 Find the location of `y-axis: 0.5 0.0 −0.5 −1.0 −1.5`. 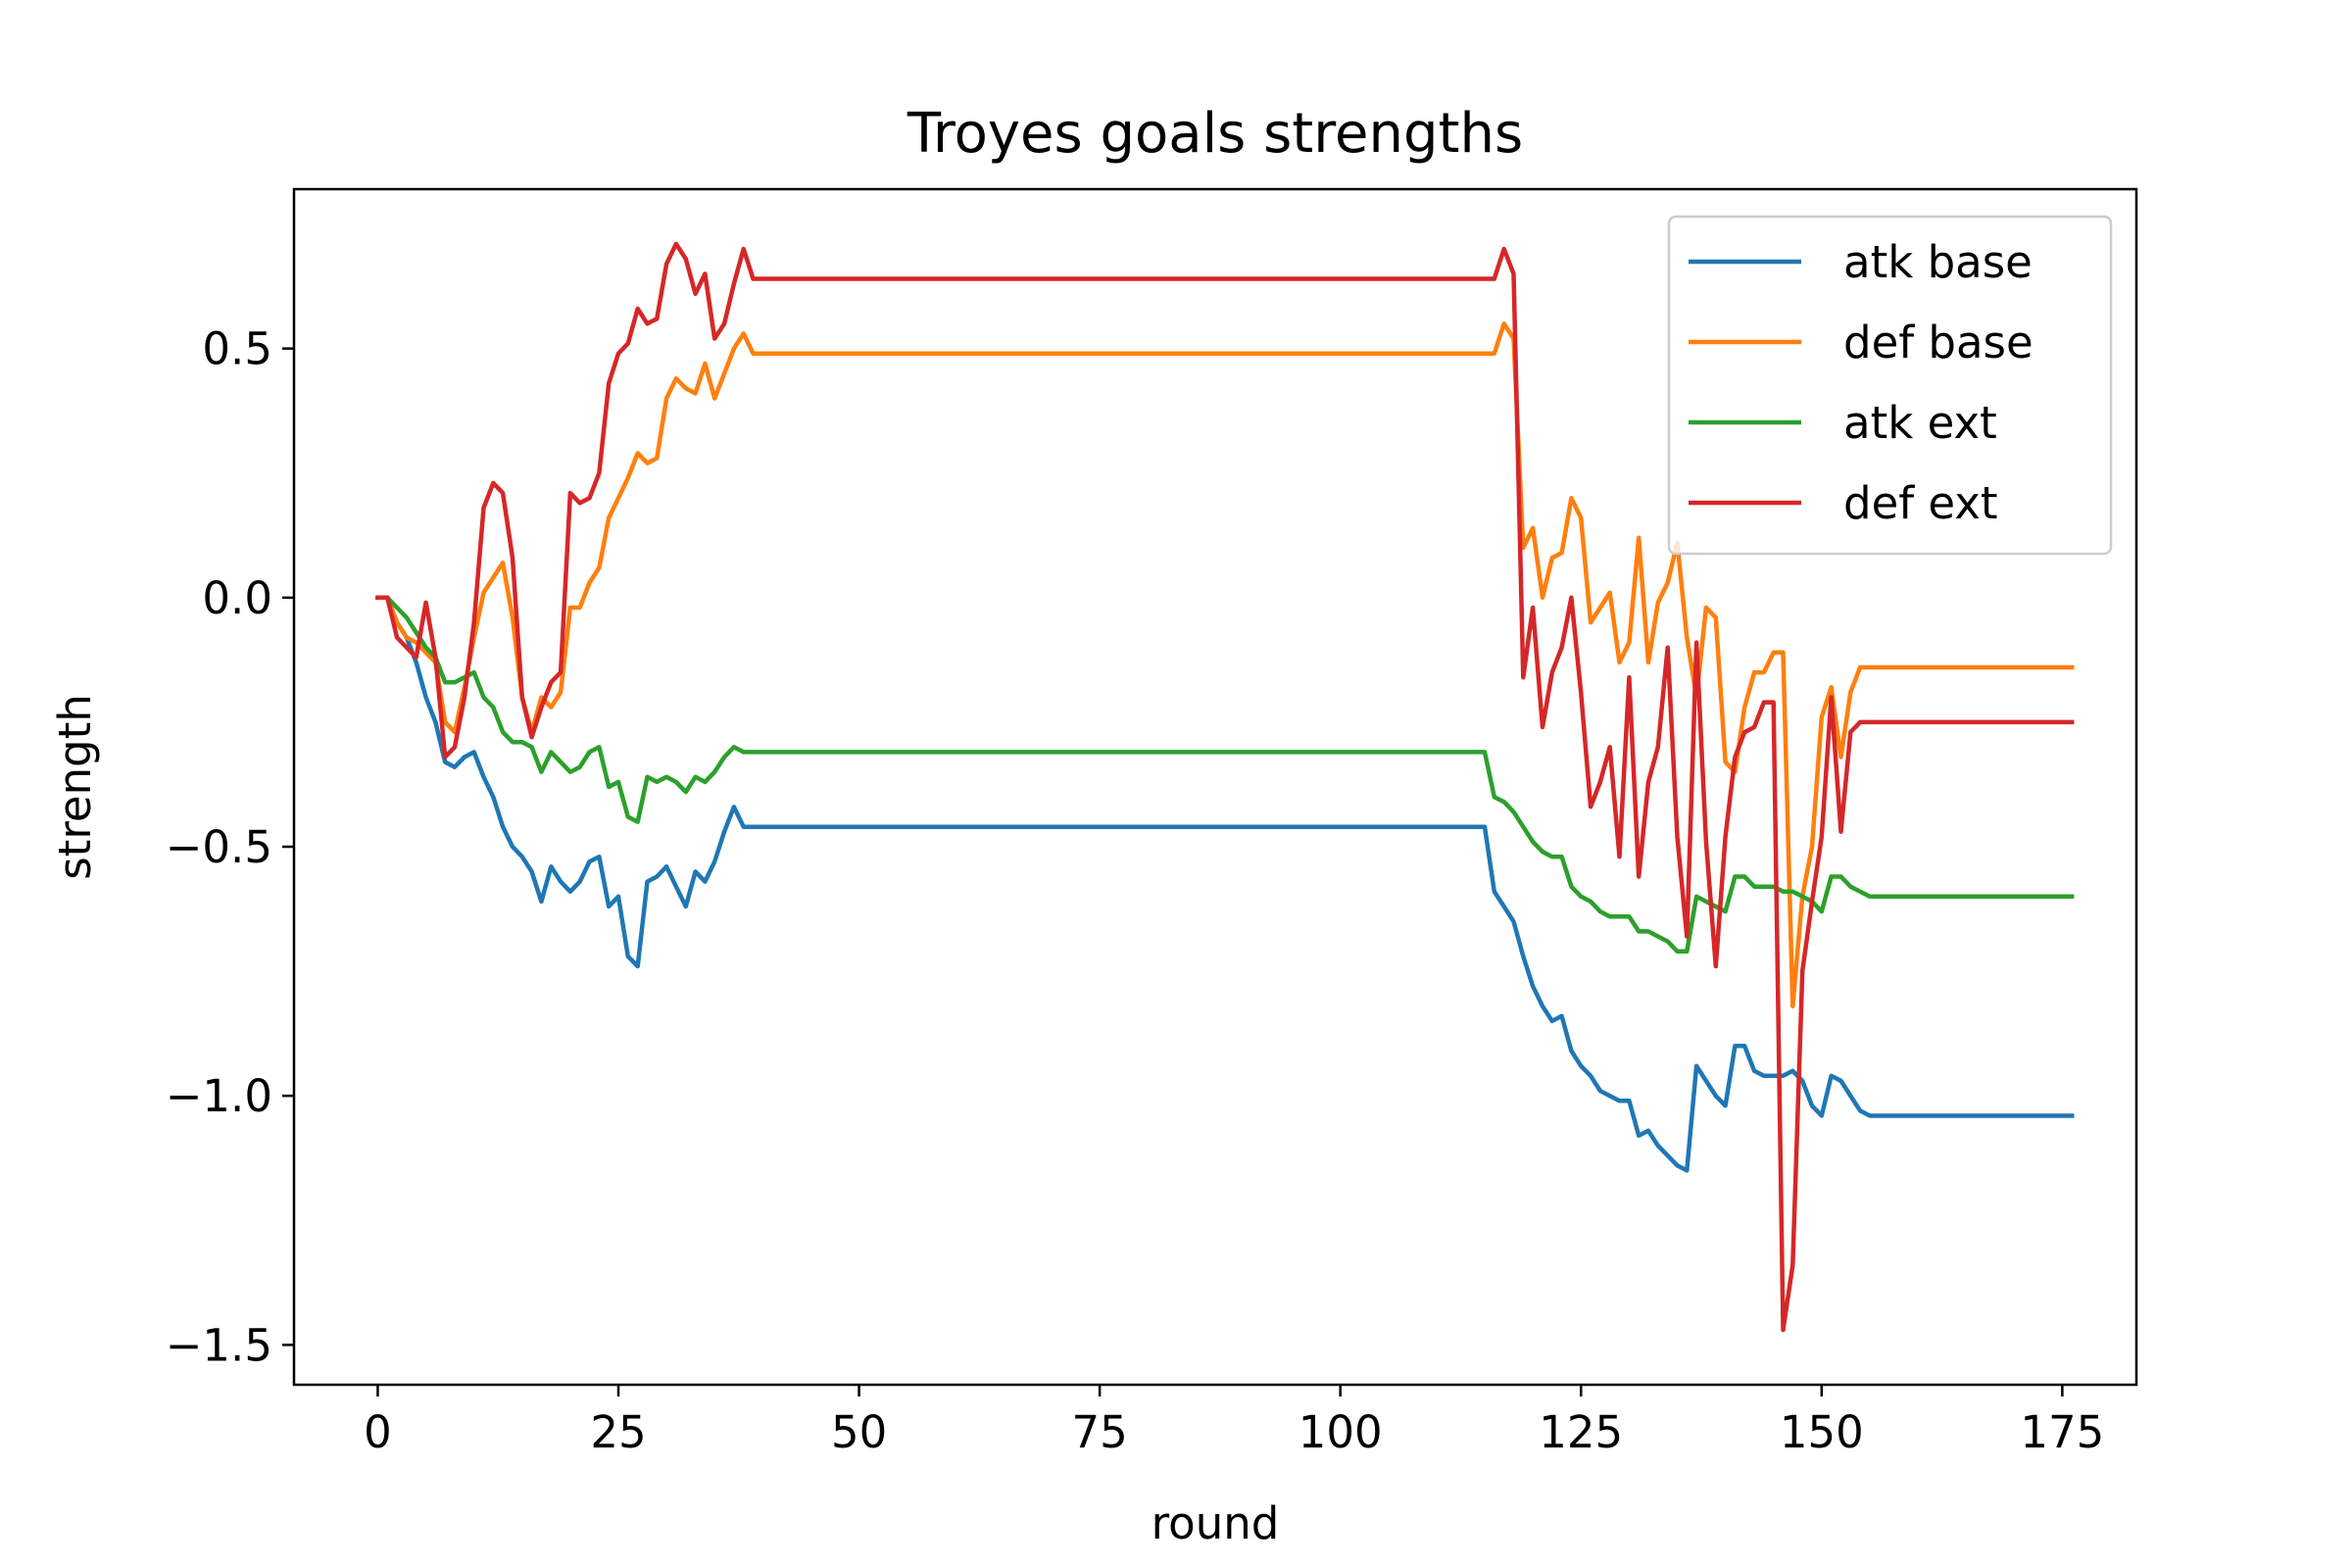

y-axis: 0.5 0.0 −0.5 −1.0 −1.5 is located at coordinates (230, 847).